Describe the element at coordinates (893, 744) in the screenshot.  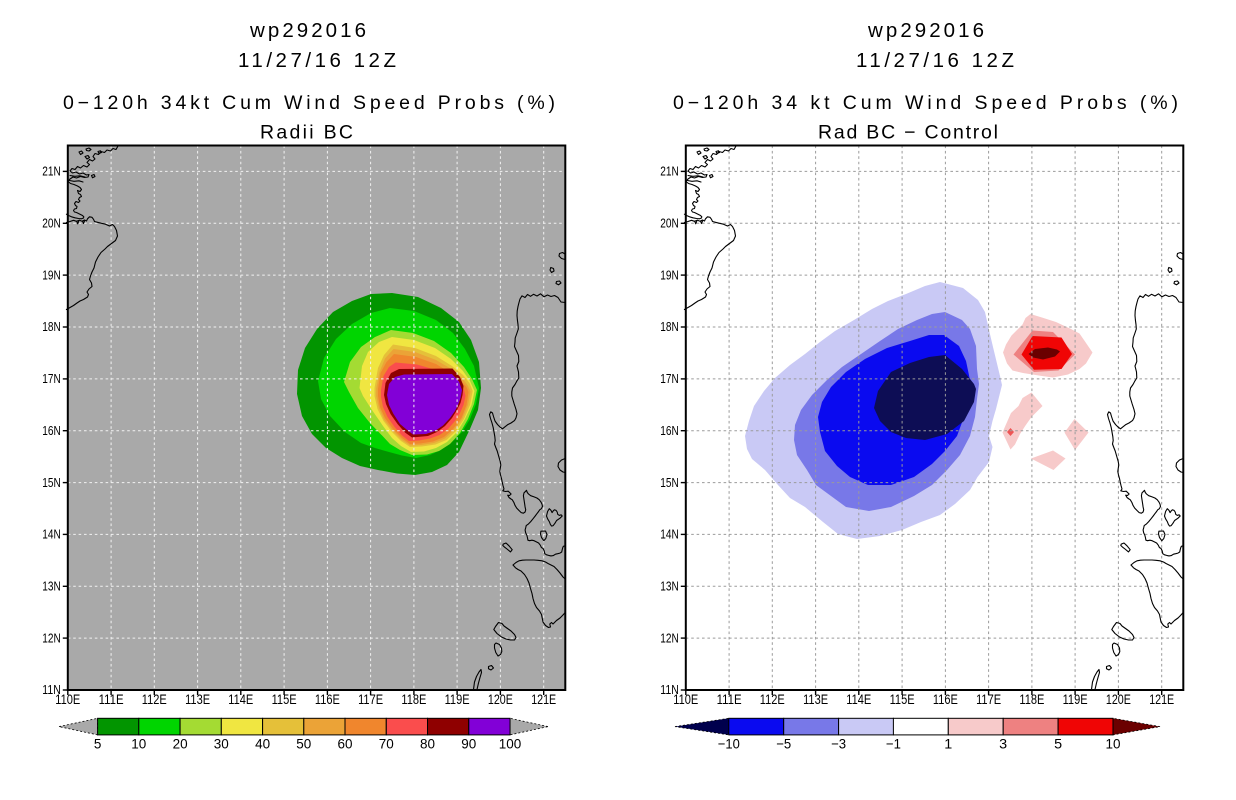
I see `svg-text: −1` at that location.